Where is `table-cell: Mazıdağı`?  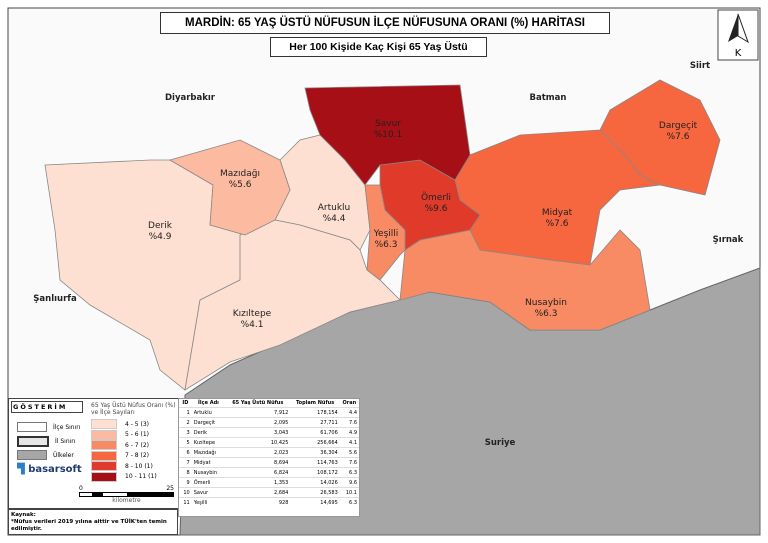
table-cell: Mazıdağı is located at coordinates (208, 452).